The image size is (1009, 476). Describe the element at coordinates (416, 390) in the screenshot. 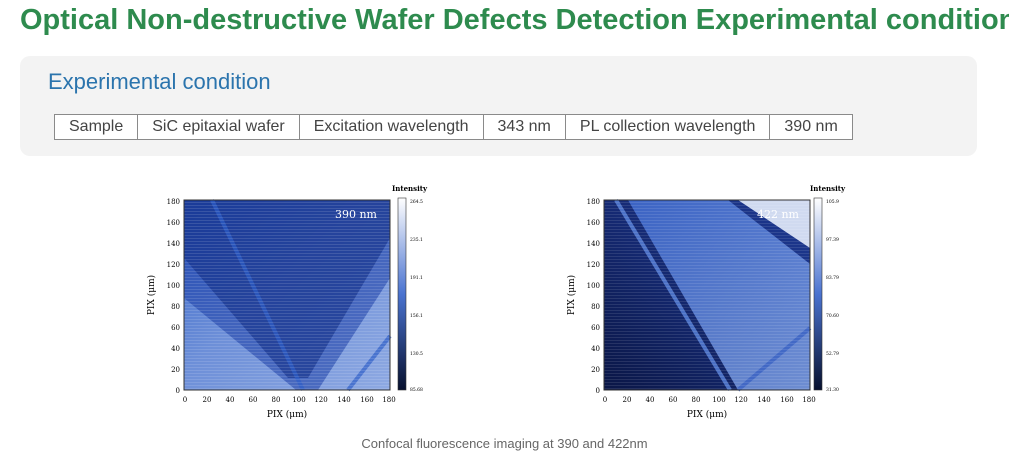

I see `colorbar-tick: 85.68` at that location.